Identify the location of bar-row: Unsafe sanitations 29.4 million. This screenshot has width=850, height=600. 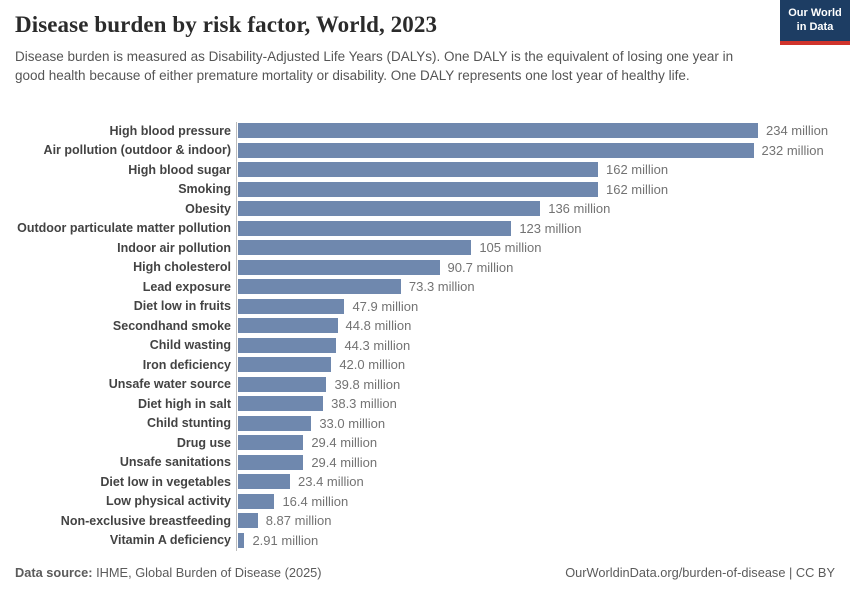
(425, 463).